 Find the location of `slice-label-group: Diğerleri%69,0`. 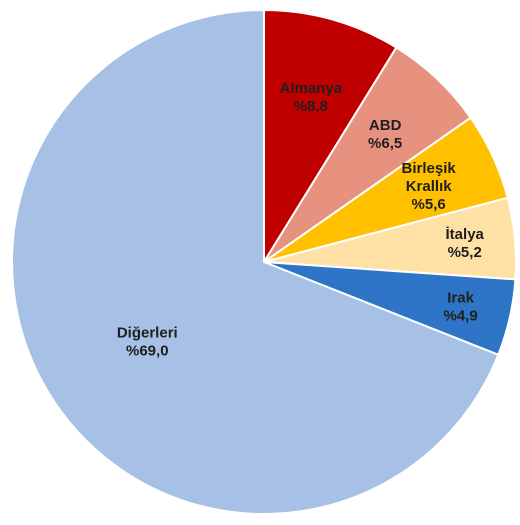

slice-label-group: Diğerleri%69,0 is located at coordinates (147, 341).